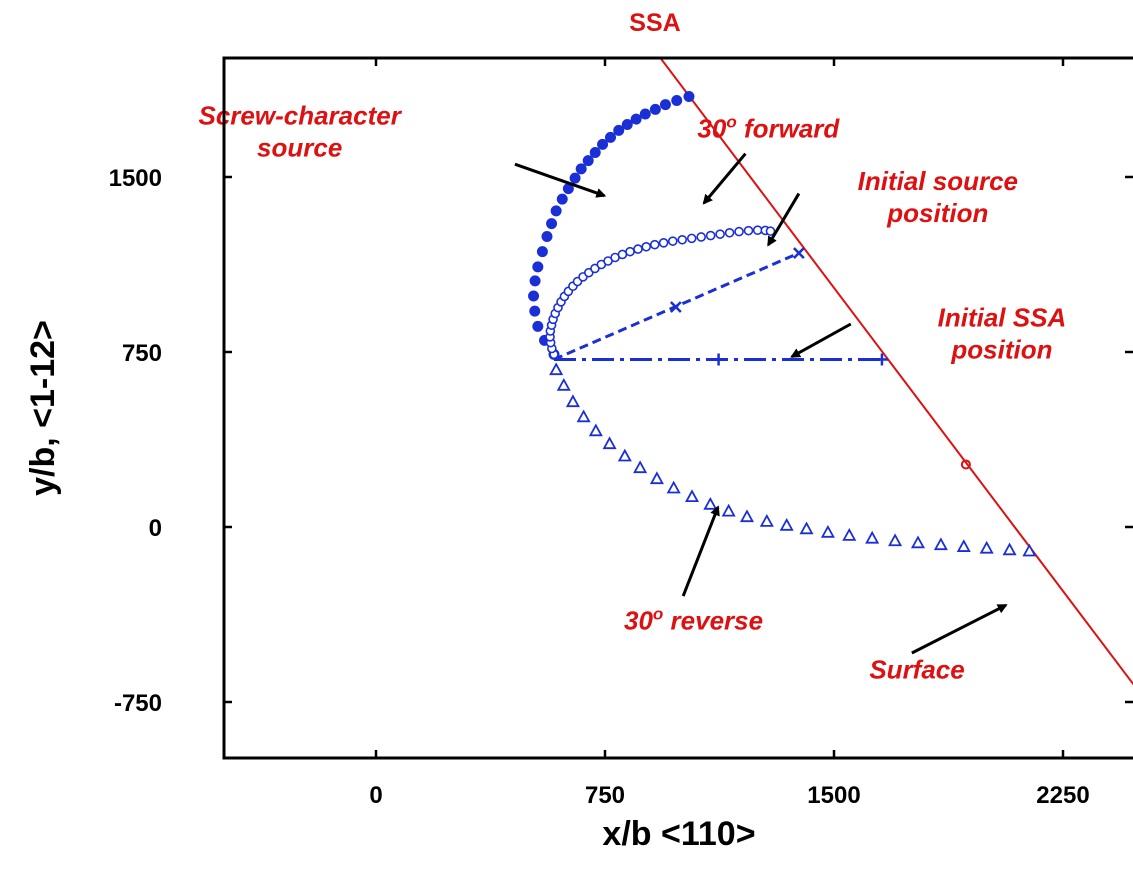  I want to click on cross-marker, so click(799, 253).